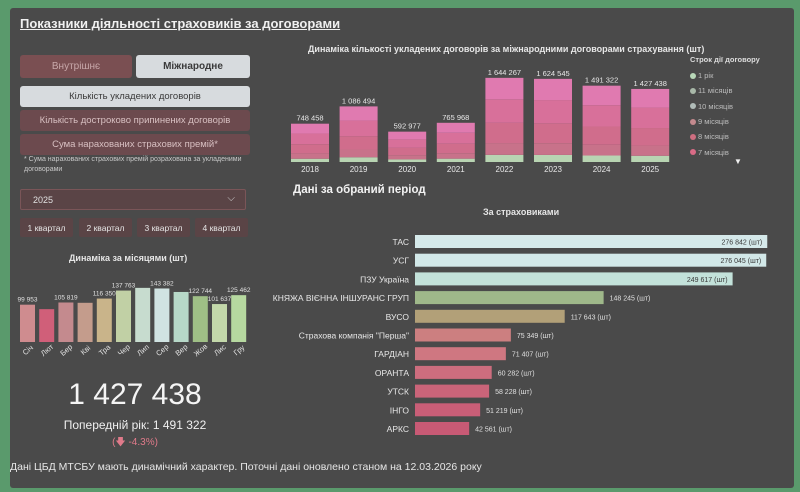  What do you see at coordinates (401, 261) in the screenshot?
I see `insurer-name: УСГ` at bounding box center [401, 261].